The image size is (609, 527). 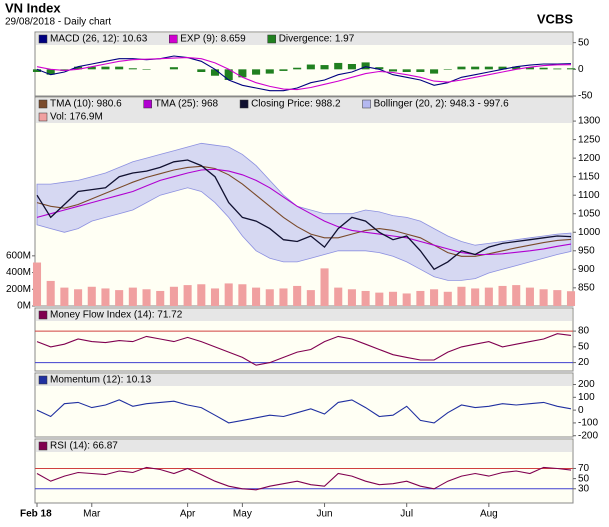 What do you see at coordinates (86, 104) in the screenshot?
I see `legend-label: TMA (10): 980.6` at bounding box center [86, 104].